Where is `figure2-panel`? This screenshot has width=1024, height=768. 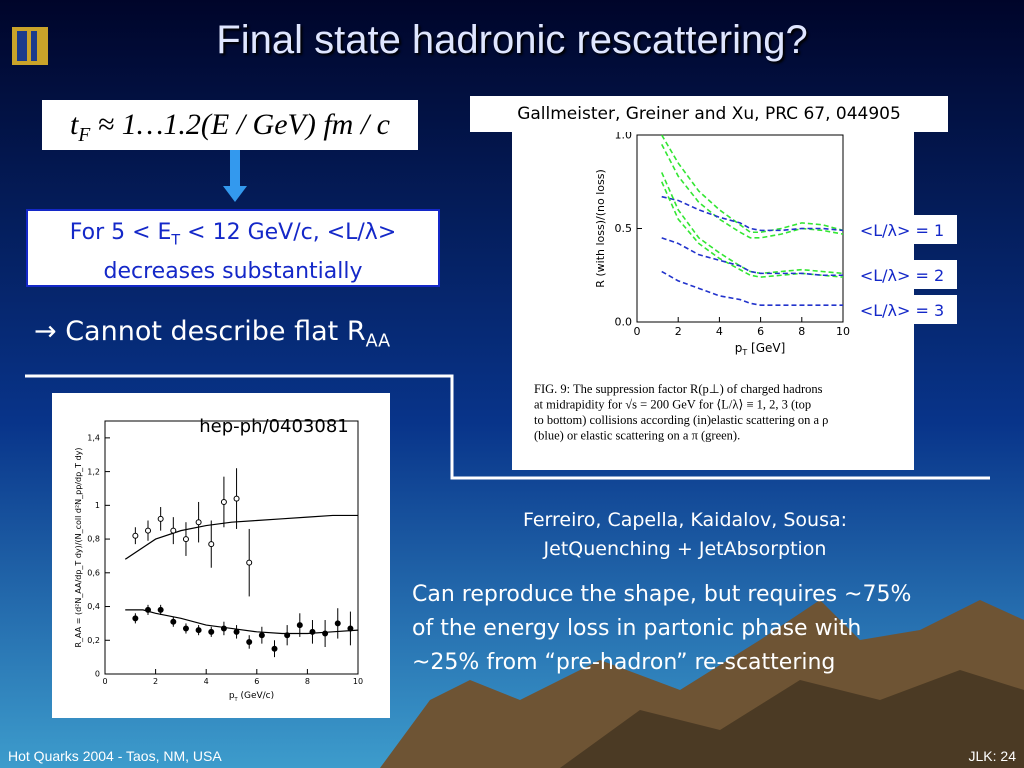 figure2-panel is located at coordinates (221, 555).